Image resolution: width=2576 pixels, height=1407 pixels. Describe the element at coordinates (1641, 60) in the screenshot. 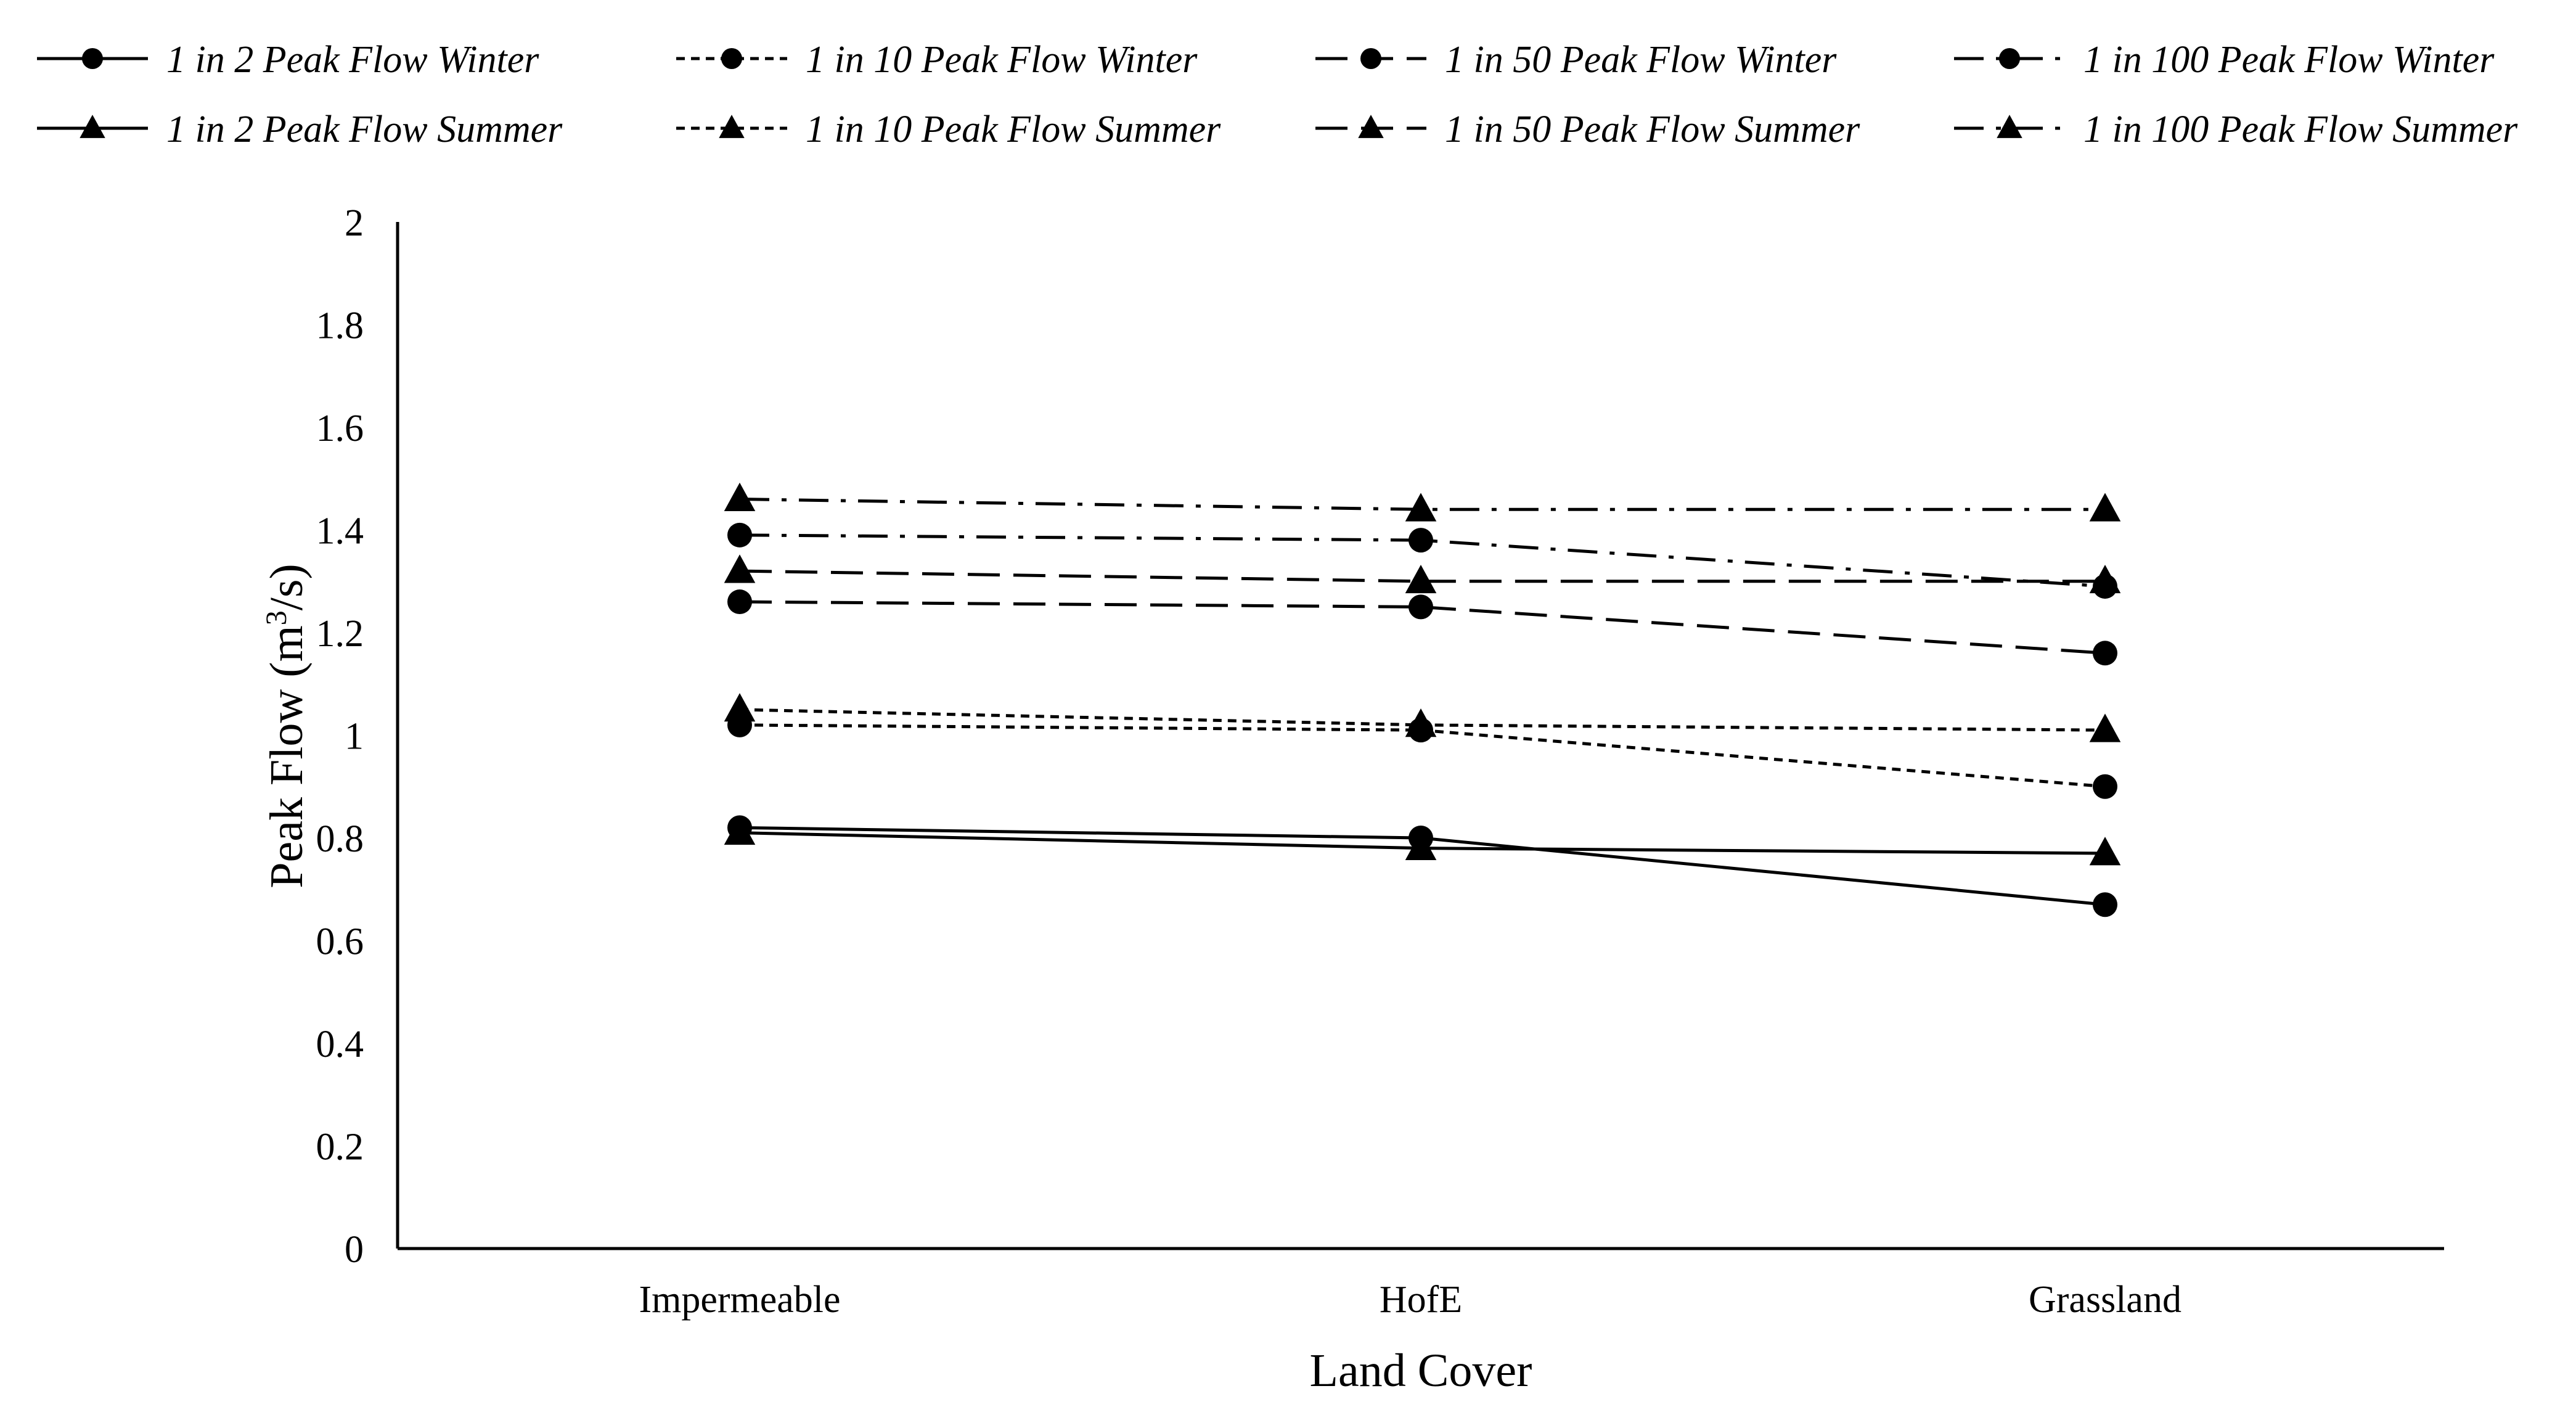

I see `legend-label: 1 in 50 Peak Flow Winter` at that location.